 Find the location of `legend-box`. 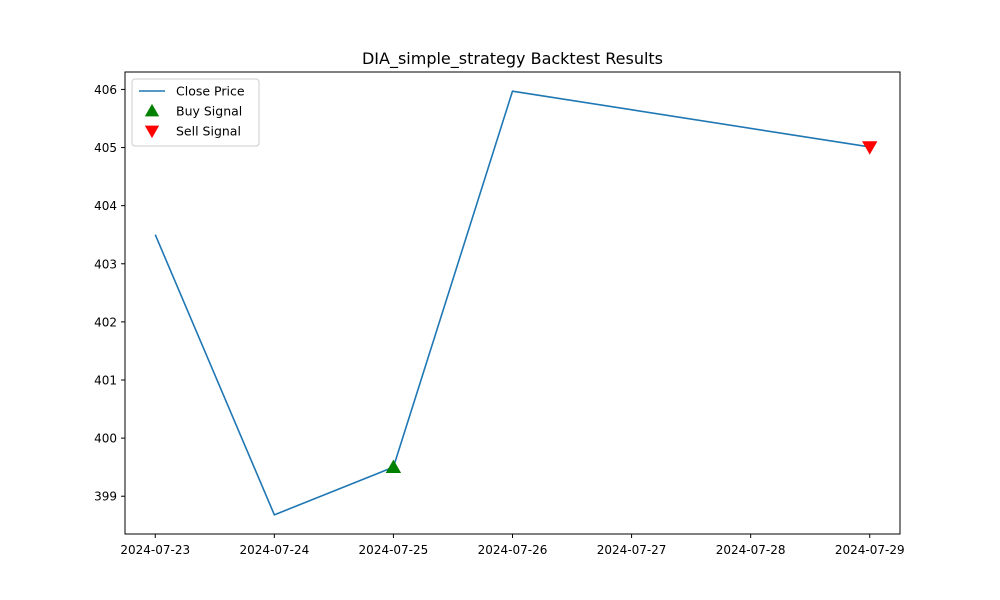

legend-box is located at coordinates (195, 112).